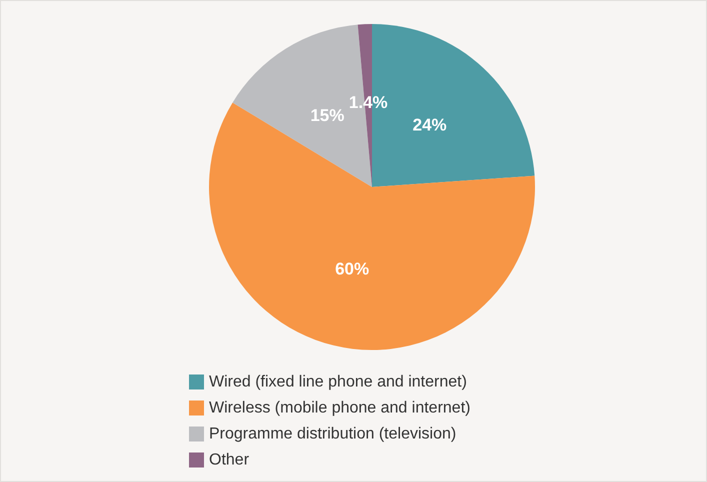  What do you see at coordinates (338, 382) in the screenshot?
I see `legend-label: Wired (fixed line phone and internet)` at bounding box center [338, 382].